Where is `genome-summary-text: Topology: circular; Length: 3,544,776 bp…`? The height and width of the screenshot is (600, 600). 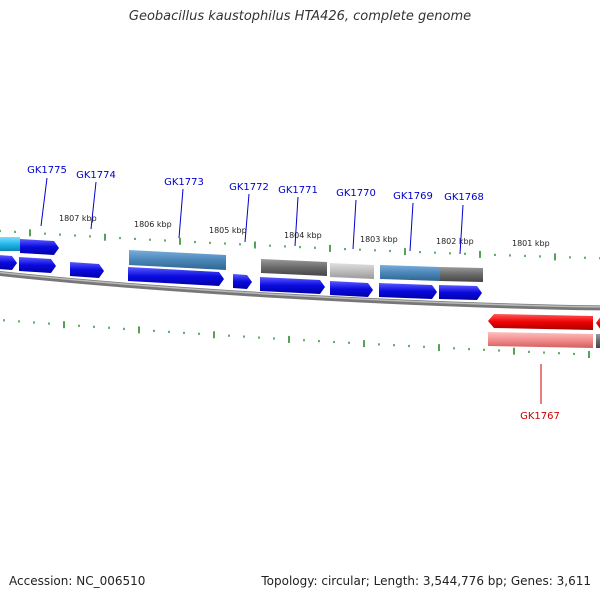
genome-summary-text: Topology: circular; Length: 3,544,776 bp… is located at coordinates (426, 581).